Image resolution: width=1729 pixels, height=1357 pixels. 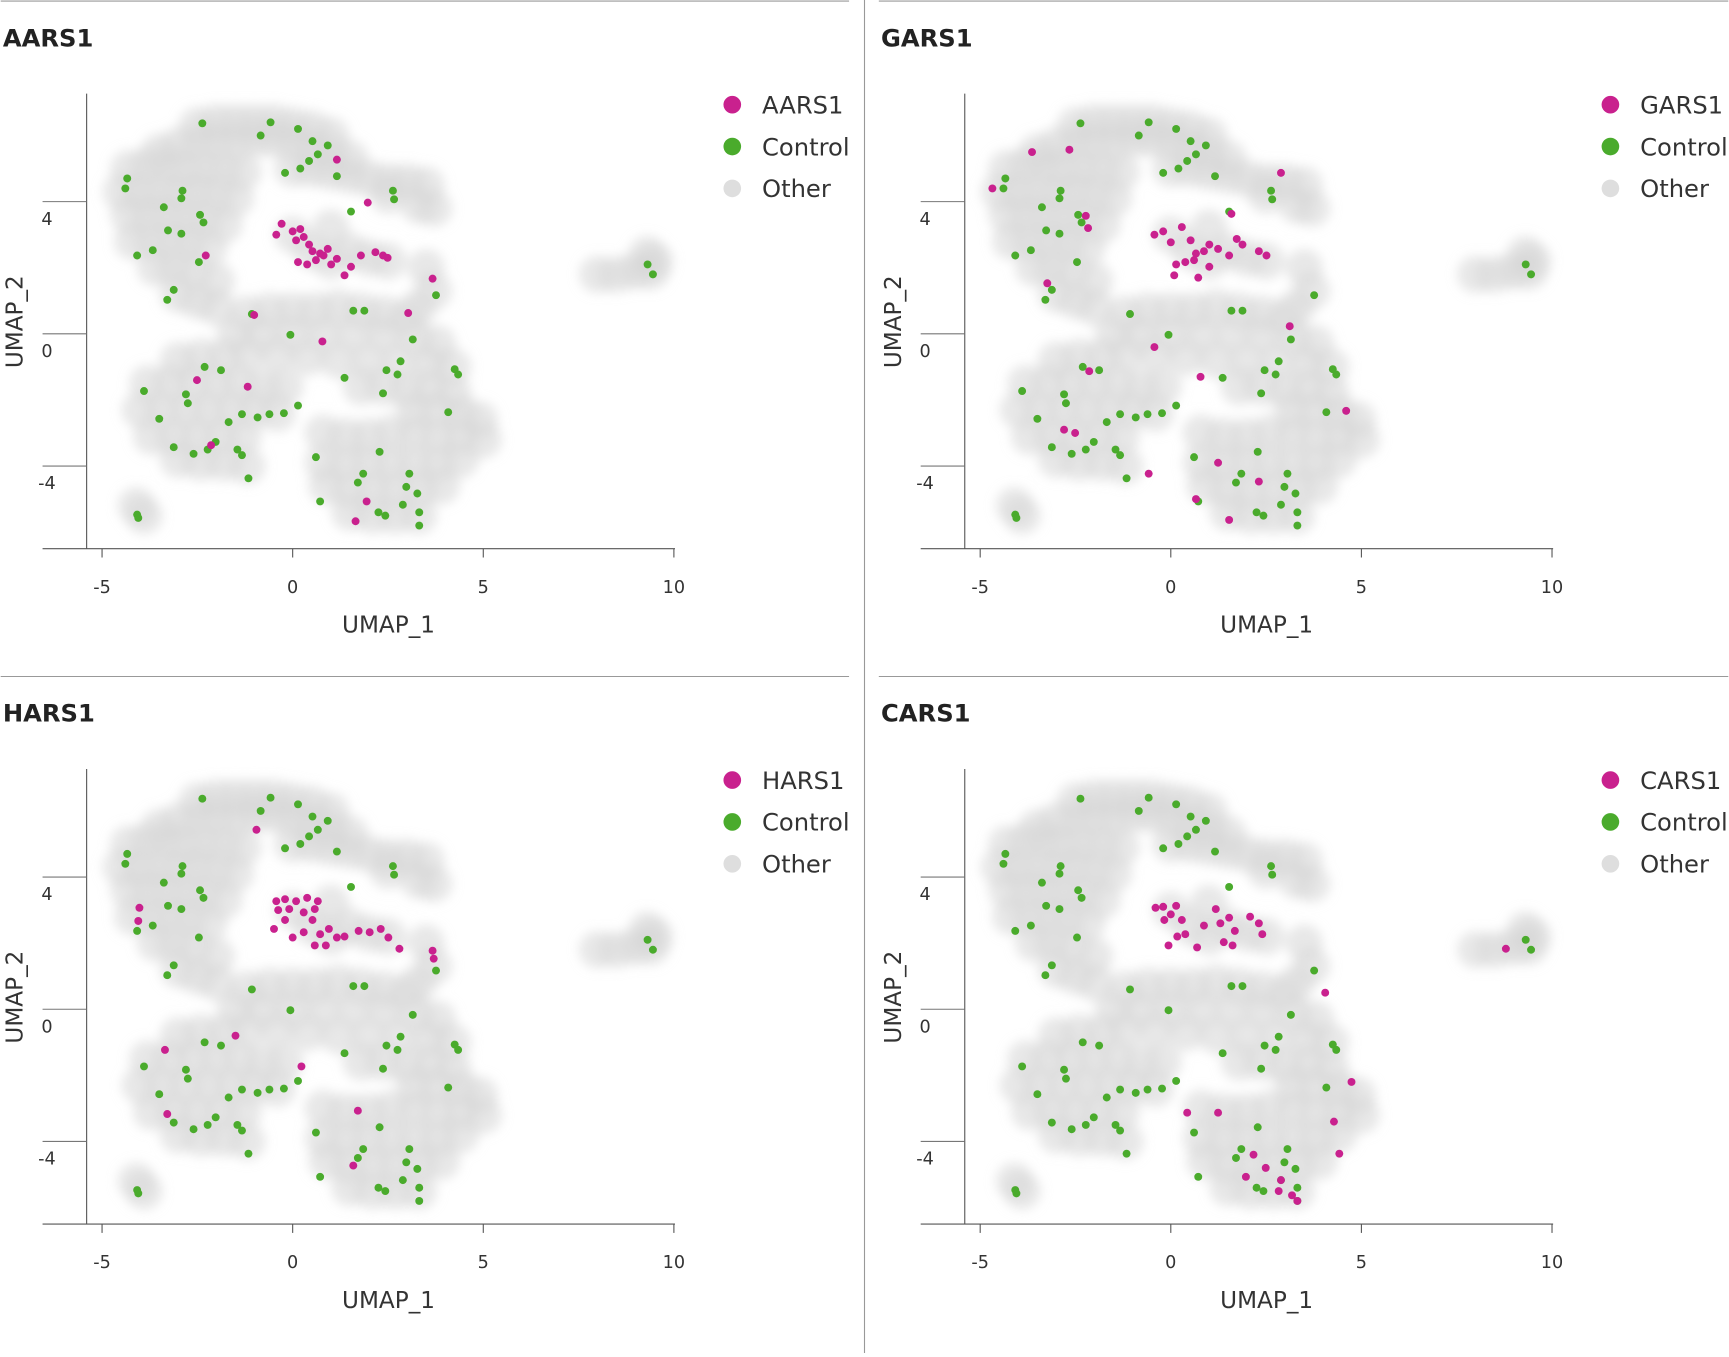 What do you see at coordinates (1266, 625) in the screenshot?
I see `x-axis-label: UMAP_1` at bounding box center [1266, 625].